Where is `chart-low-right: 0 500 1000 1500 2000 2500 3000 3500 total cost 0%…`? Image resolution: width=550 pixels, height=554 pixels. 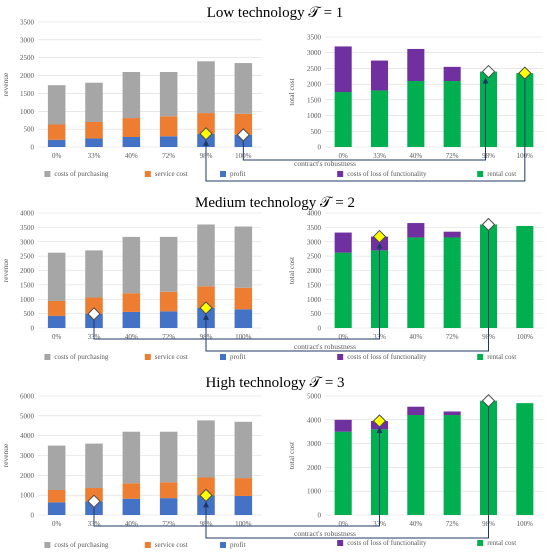
chart-low-right: 0 500 1000 1500 2000 2500 3000 3500 total cost 0%… is located at coordinates (415, 106).